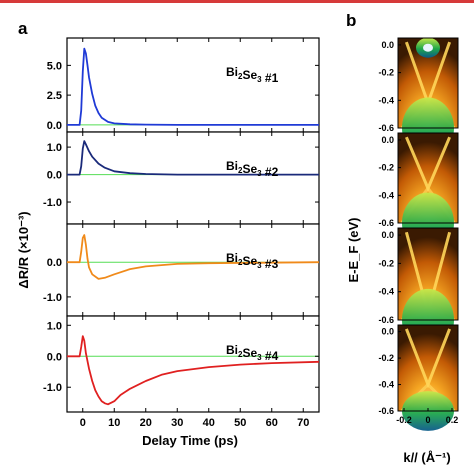  Describe the element at coordinates (240, 423) in the screenshot. I see `x-tick-label: 50` at that location.